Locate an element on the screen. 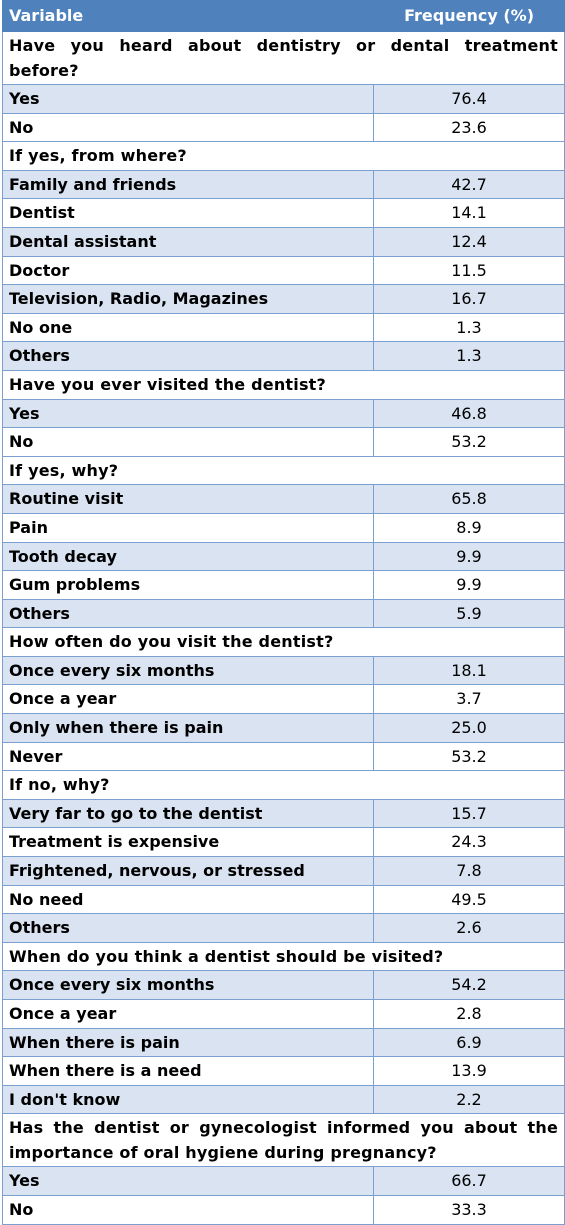 Image resolution: width=565 pixels, height=1225 pixels. table-row: Treatment is expensive 24.3 is located at coordinates (283, 842).